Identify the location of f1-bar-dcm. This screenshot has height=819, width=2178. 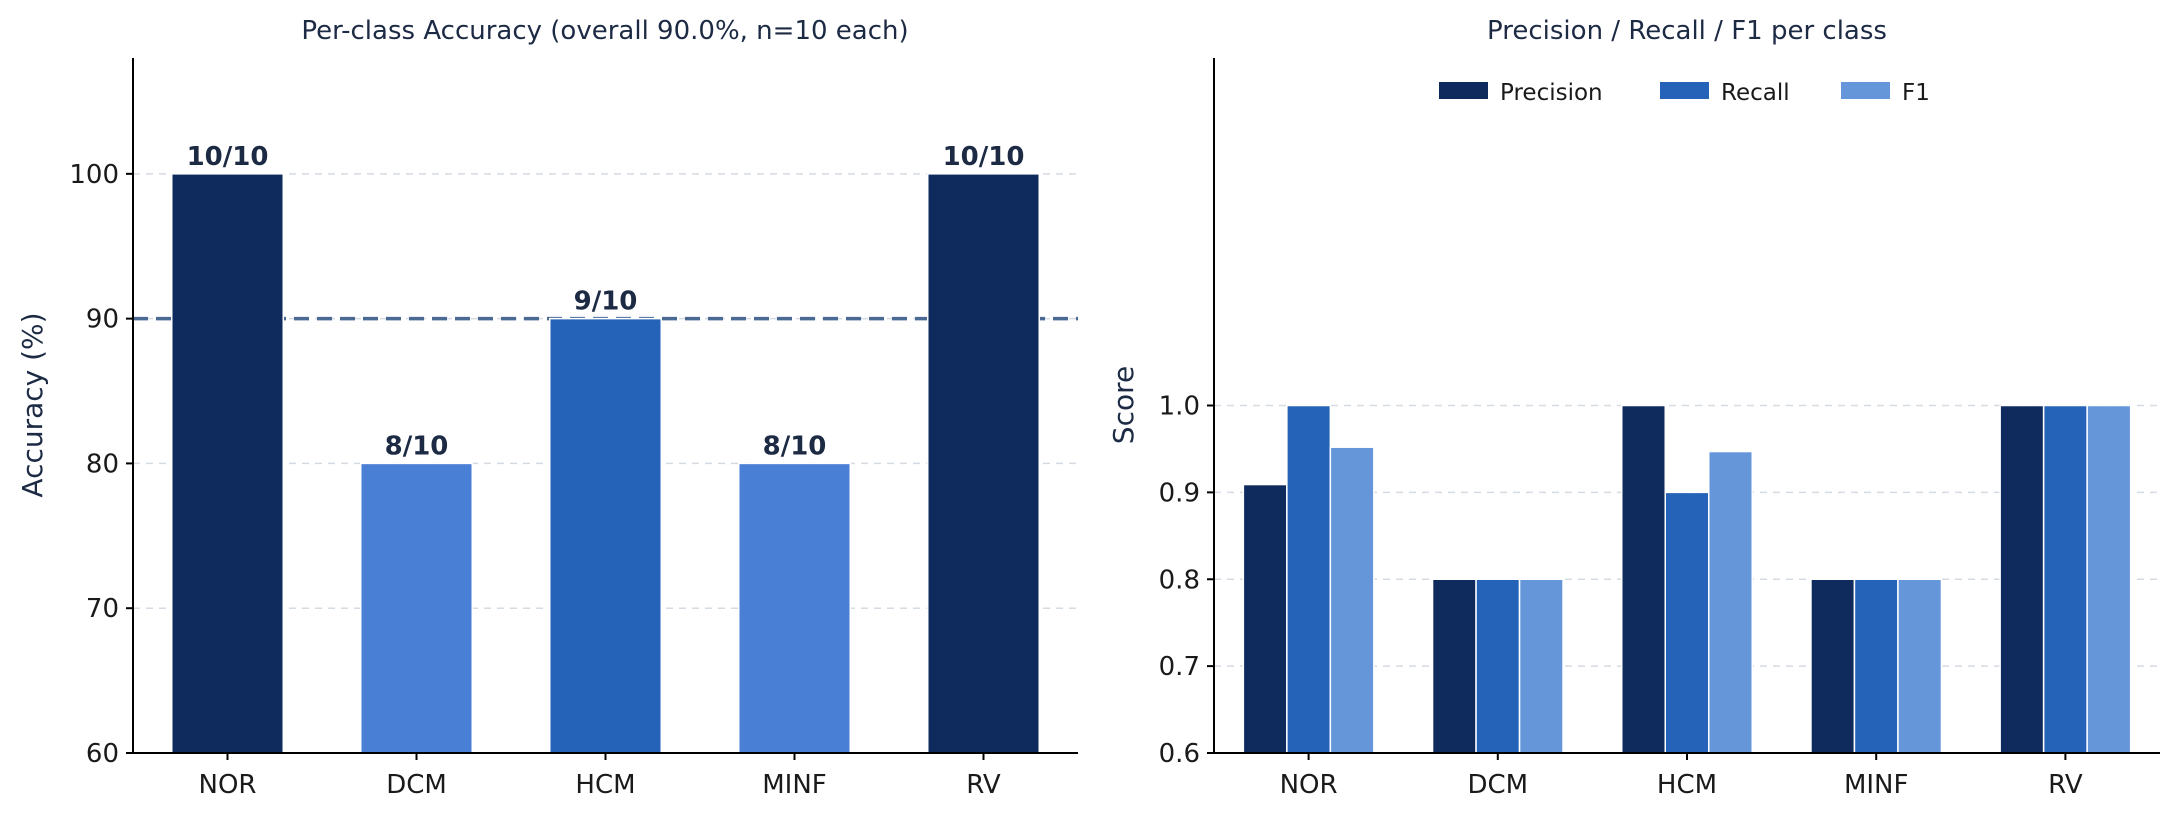
(1541, 666).